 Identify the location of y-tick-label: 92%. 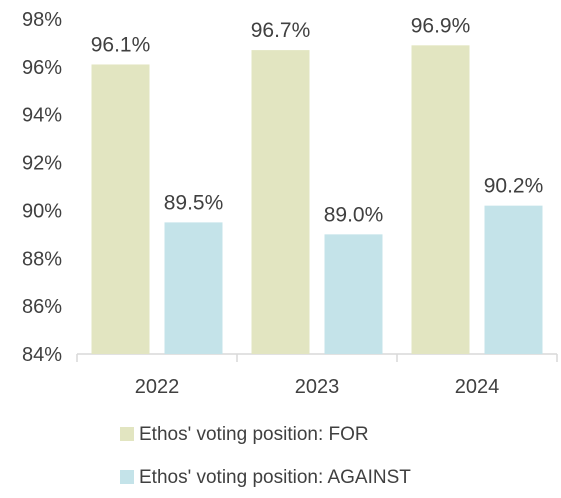
(42, 164).